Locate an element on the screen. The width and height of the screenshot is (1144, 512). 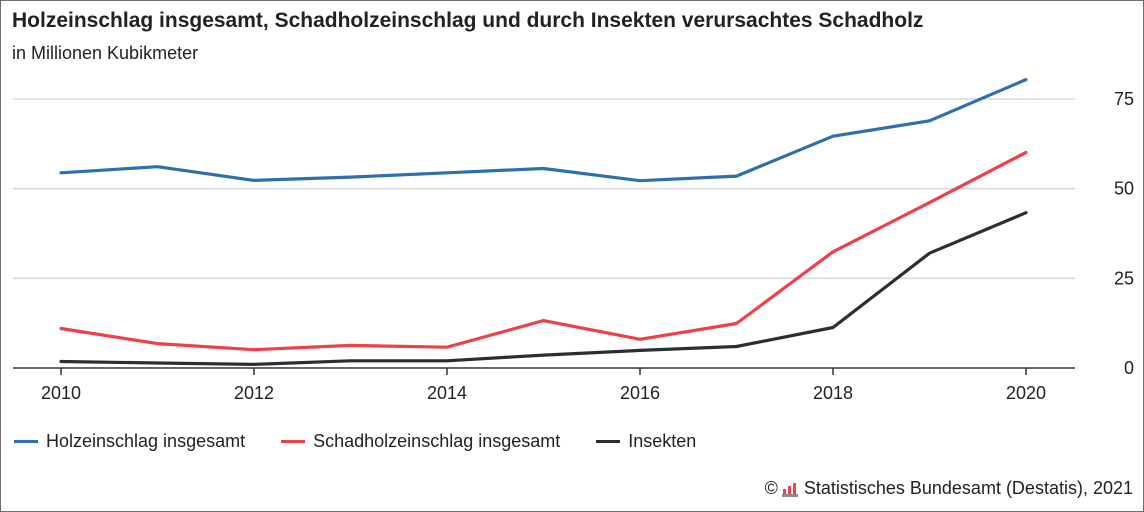
legend-label: Insekten is located at coordinates (662, 441).